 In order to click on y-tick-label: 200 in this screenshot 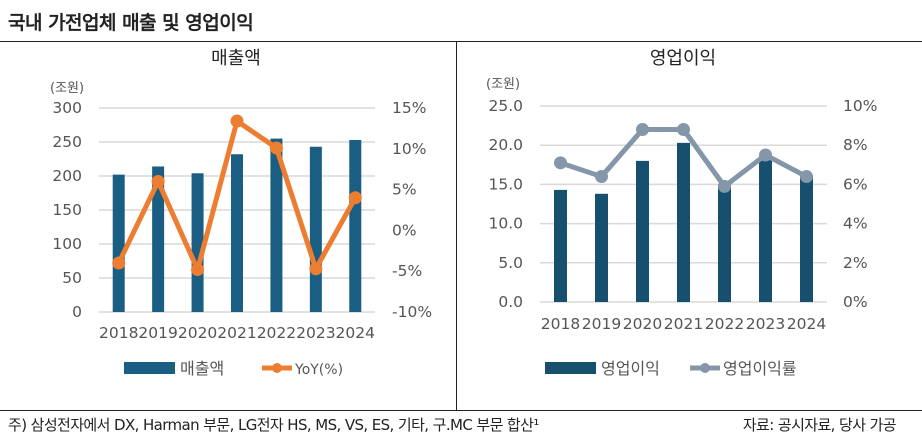, I will do `click(67, 176)`.